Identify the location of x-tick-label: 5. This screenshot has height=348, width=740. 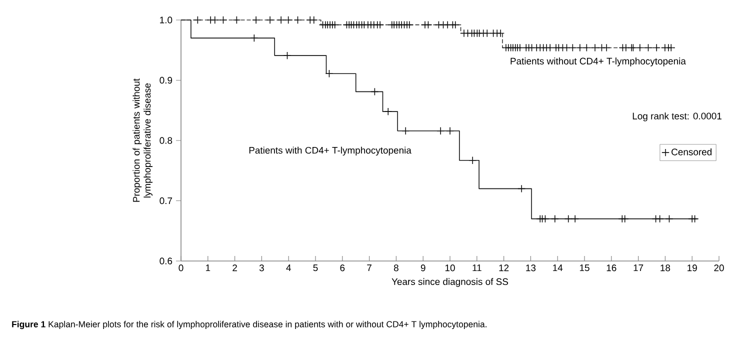
(315, 268).